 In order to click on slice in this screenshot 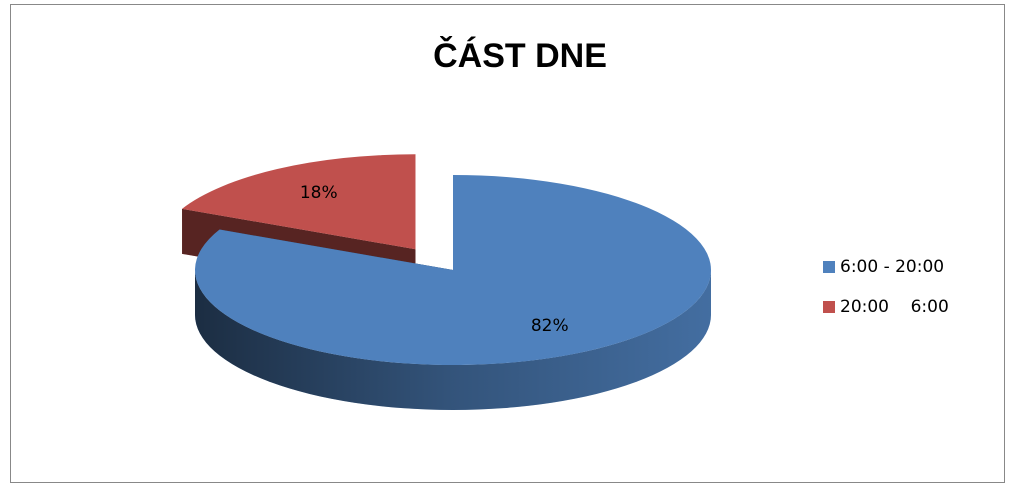, I will do `click(299, 202)`.